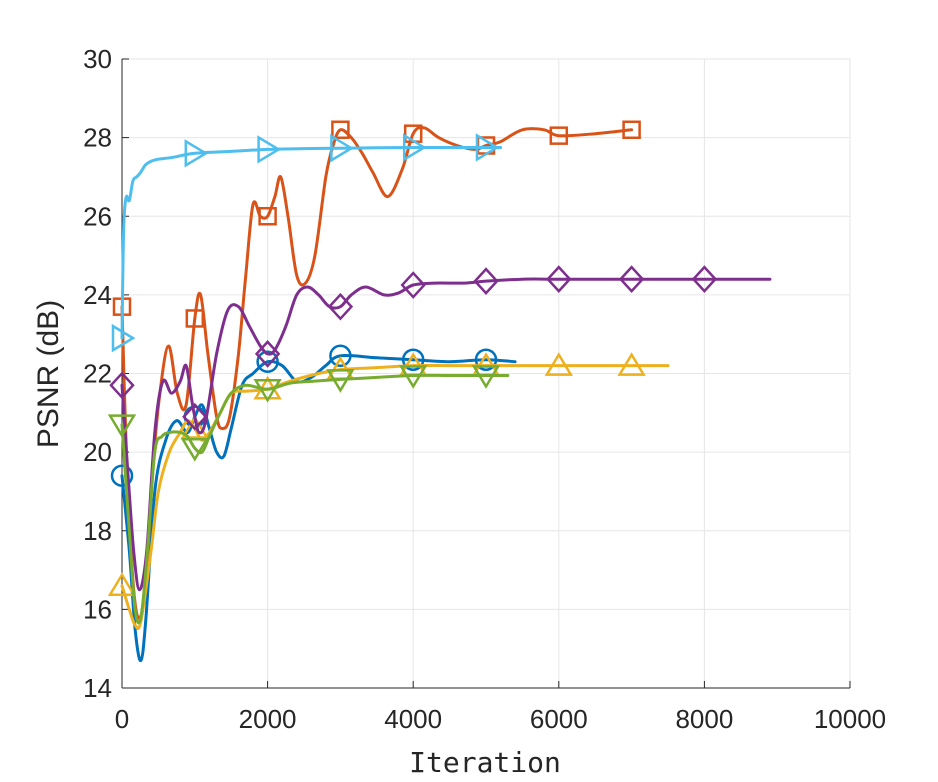  Describe the element at coordinates (48, 374) in the screenshot. I see `y-axis-label: PSNR (dB)` at that location.